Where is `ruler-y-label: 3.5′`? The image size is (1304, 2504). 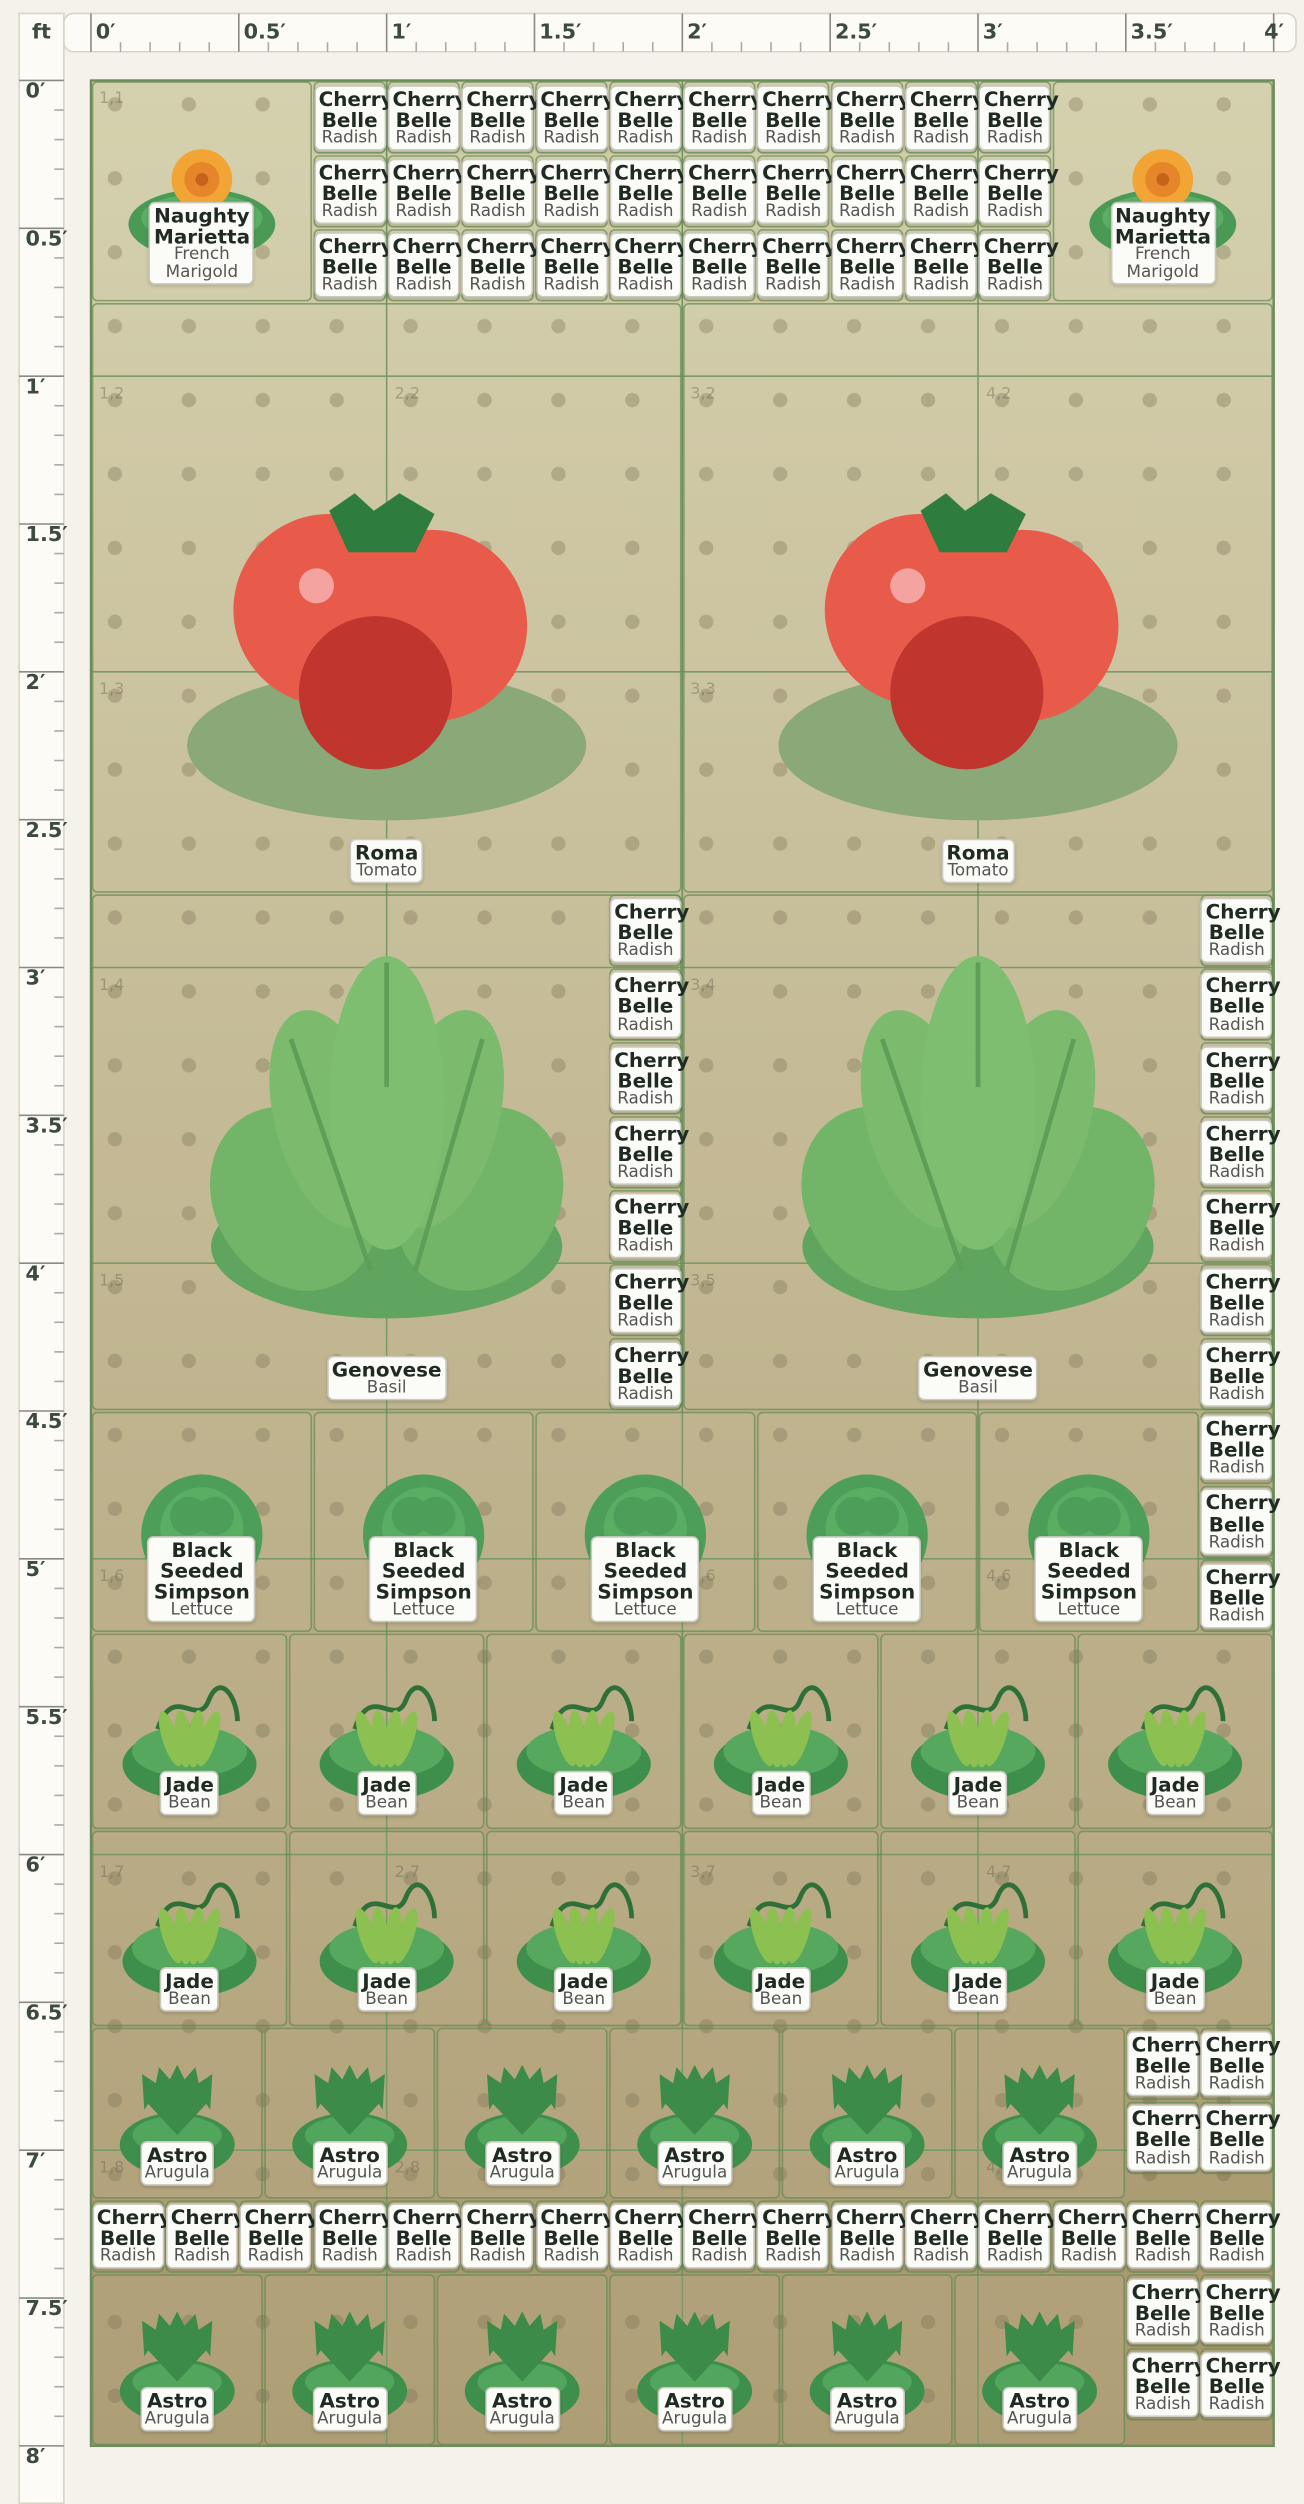 ruler-y-label: 3.5′ is located at coordinates (47, 1126).